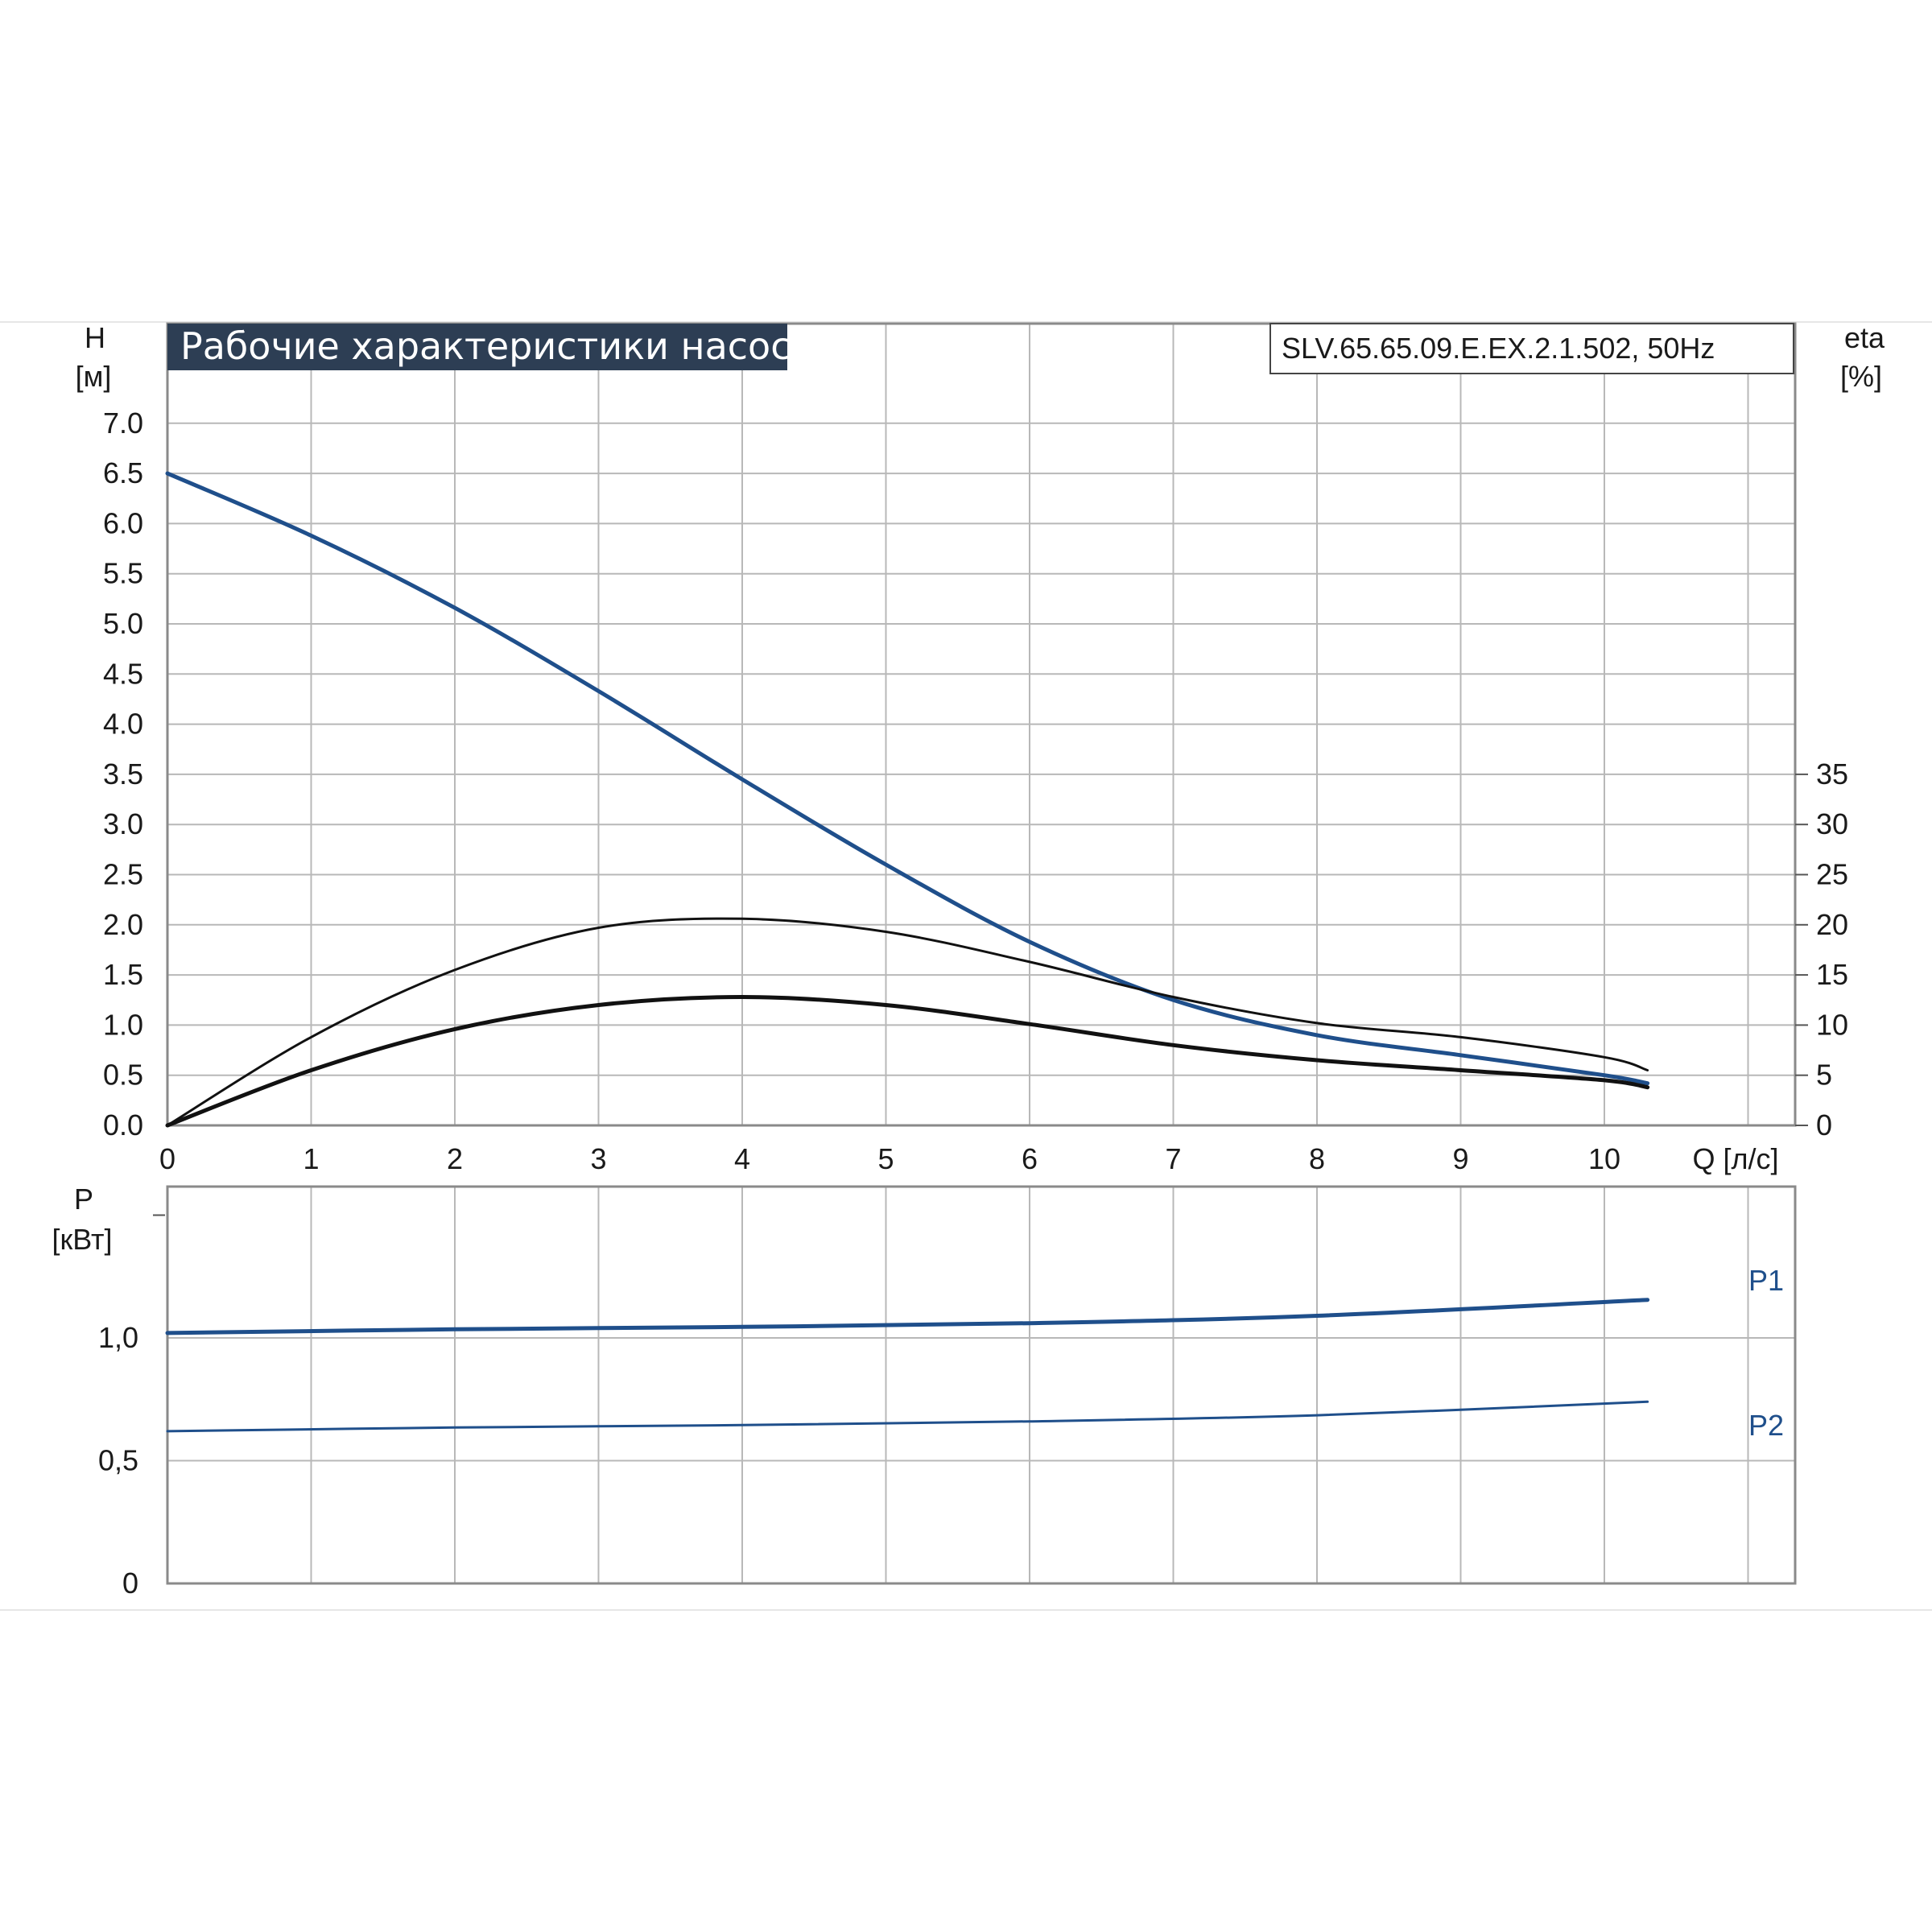  I want to click on eta-axis-label-unit: [%], so click(1861, 376).